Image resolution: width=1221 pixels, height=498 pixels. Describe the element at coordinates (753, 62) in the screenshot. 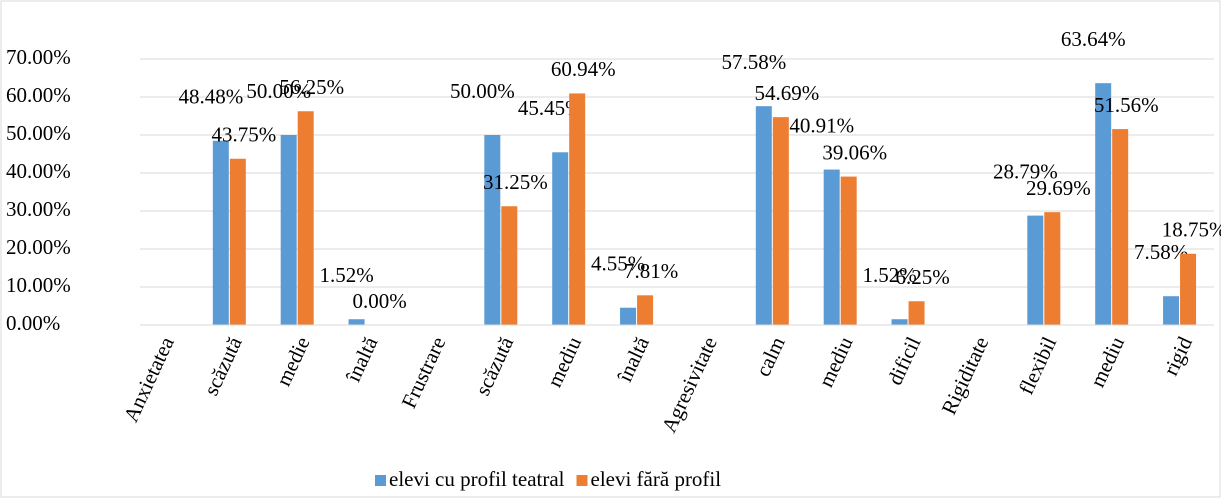

I see `value-label: 57.58%` at that location.